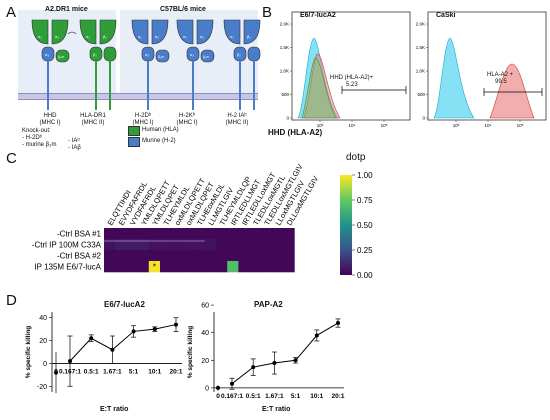  Describe the element at coordinates (319, 88) in the screenshot. I see `histogram-isotype` at that location.